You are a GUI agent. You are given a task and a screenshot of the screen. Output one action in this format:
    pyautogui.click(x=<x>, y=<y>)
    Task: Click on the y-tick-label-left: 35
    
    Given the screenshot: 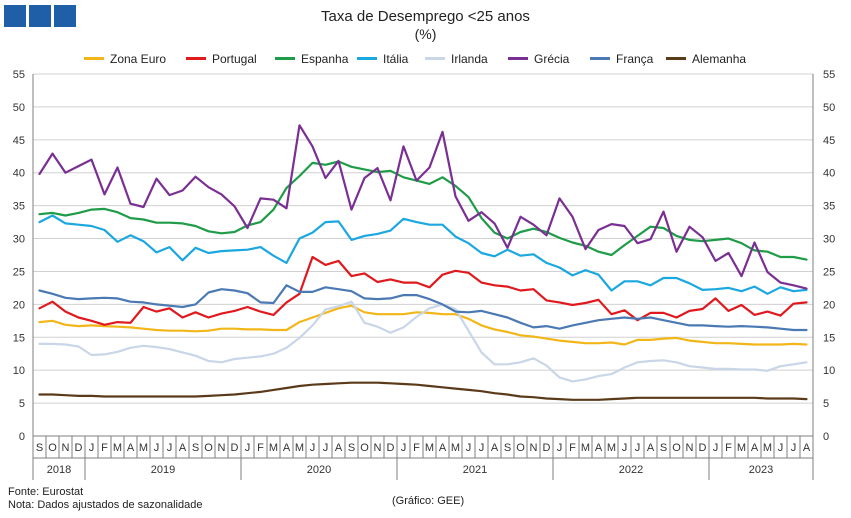 What is the action you would take?
    pyautogui.click(x=19, y=207)
    